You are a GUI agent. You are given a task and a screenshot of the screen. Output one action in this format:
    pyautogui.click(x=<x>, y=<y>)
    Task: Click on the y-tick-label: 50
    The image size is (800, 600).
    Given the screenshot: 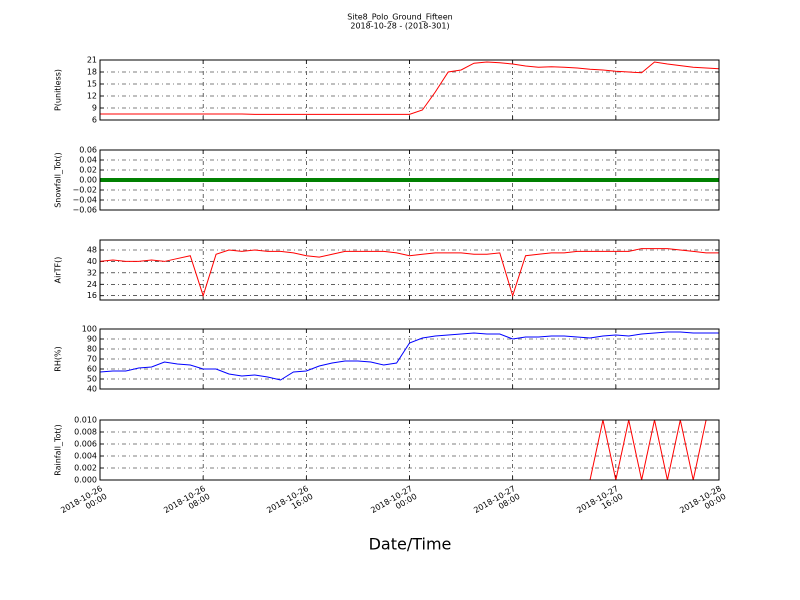 What is the action you would take?
    pyautogui.click(x=92, y=379)
    